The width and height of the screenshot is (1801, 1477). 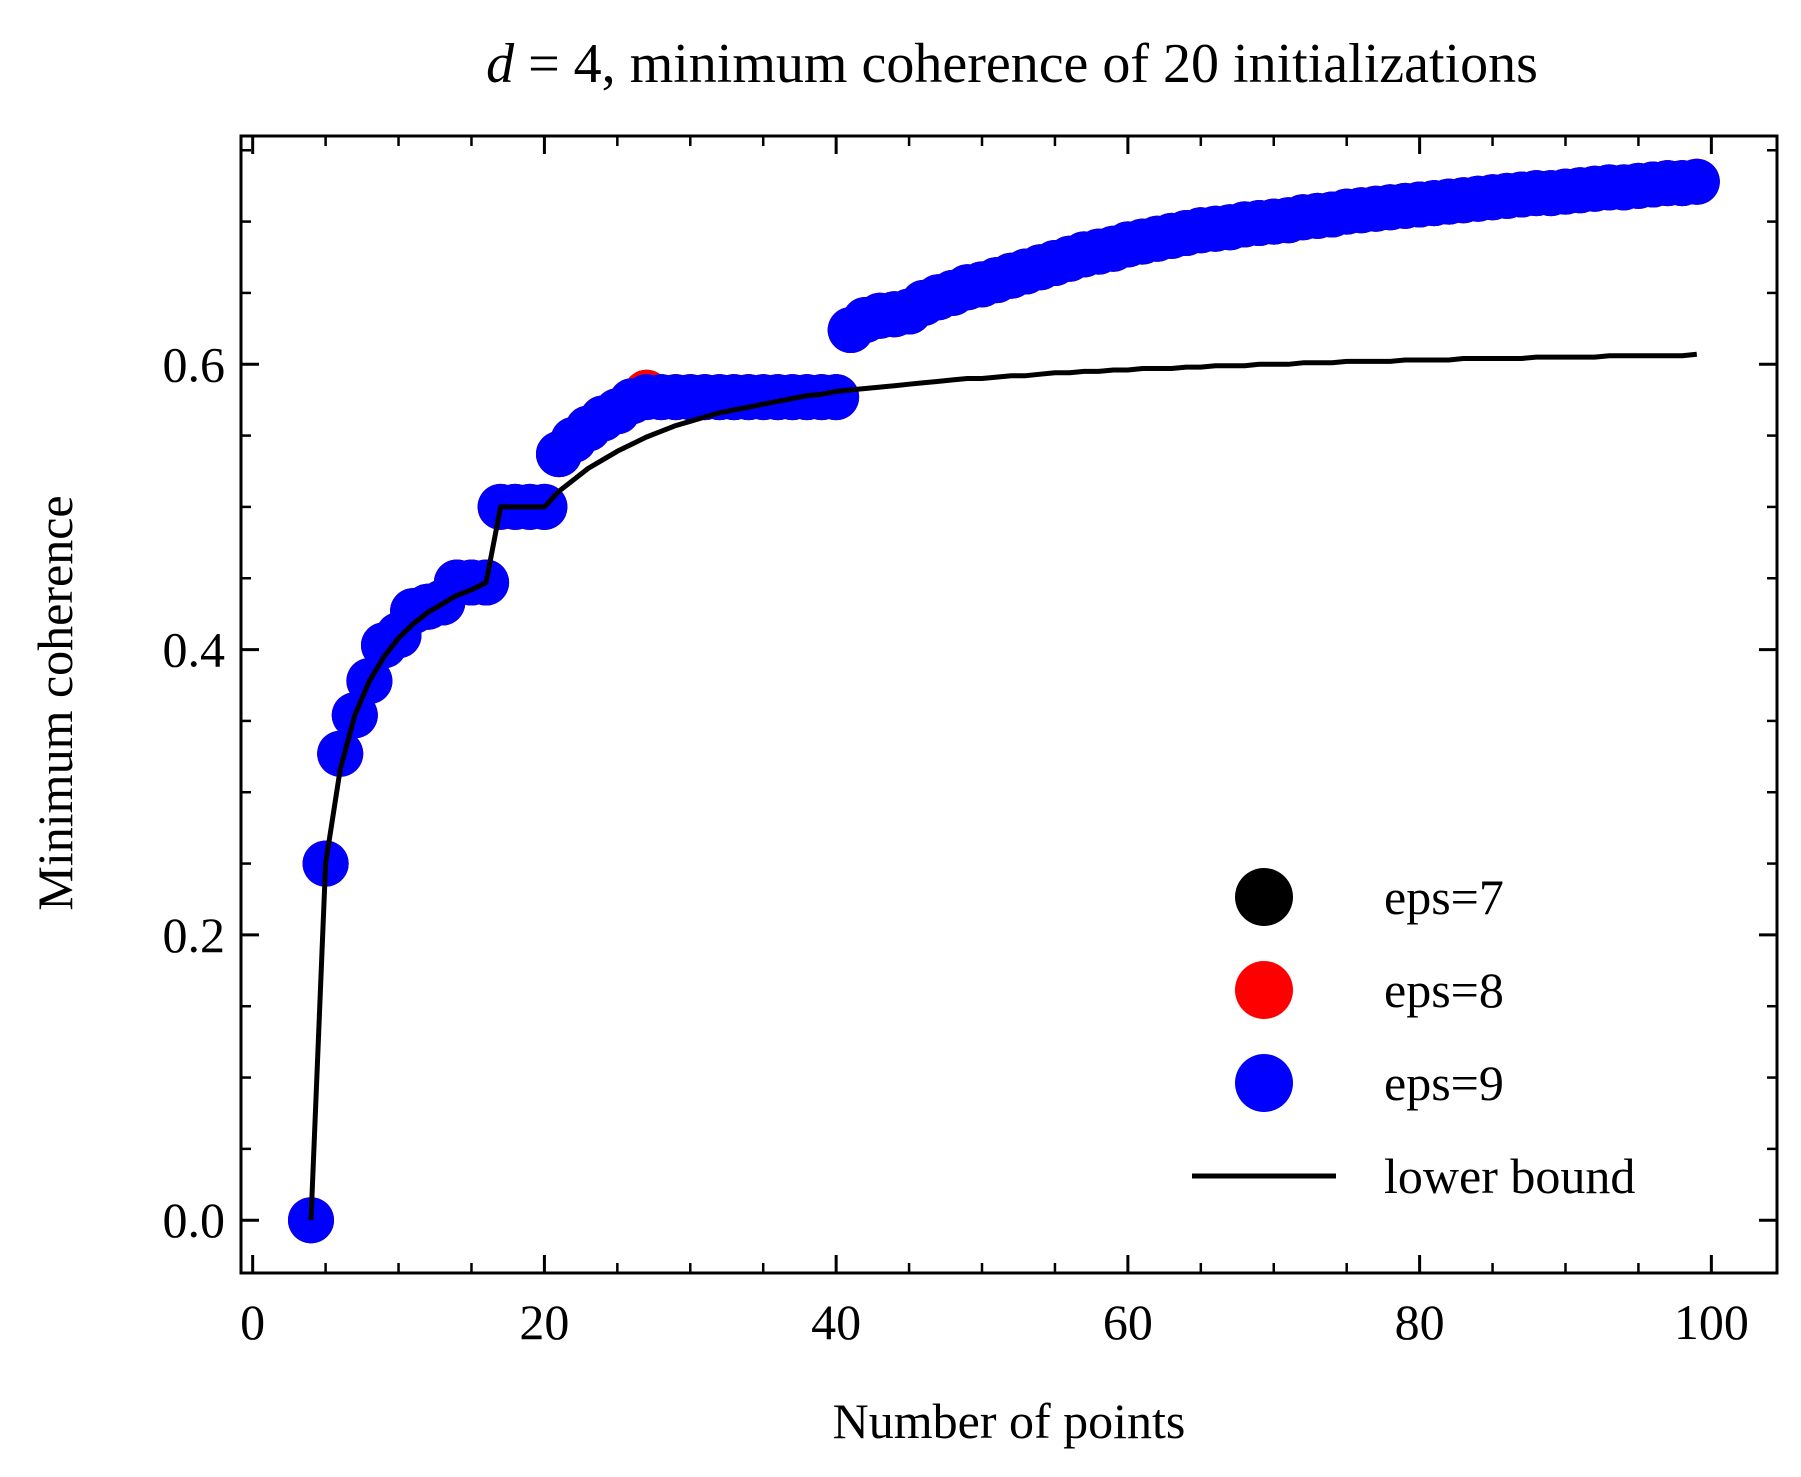 What do you see at coordinates (1369, 1083) in the screenshot?
I see `legend-item-eps-9: eps=9` at bounding box center [1369, 1083].